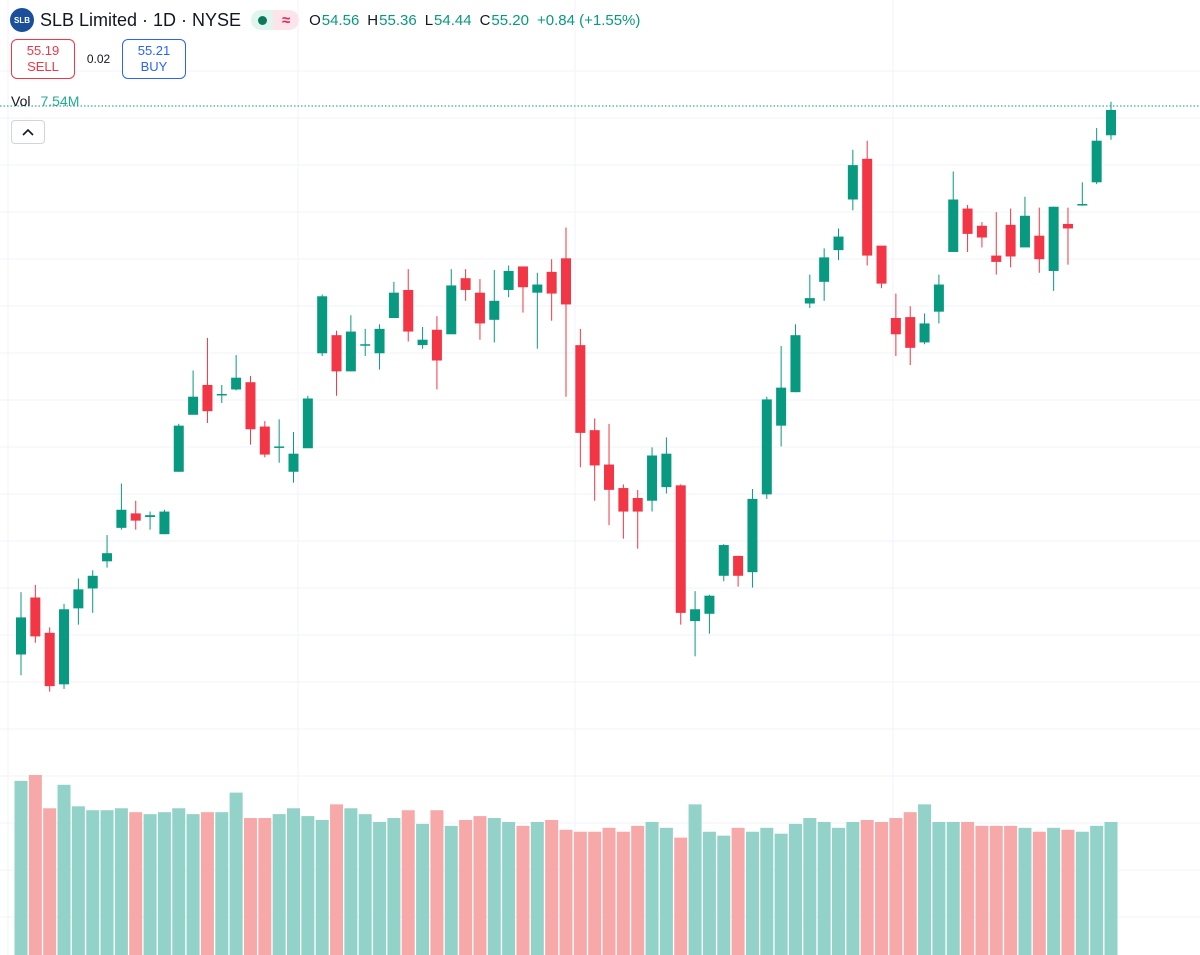 The image size is (1200, 955). I want to click on high-value: 55.36, so click(398, 20).